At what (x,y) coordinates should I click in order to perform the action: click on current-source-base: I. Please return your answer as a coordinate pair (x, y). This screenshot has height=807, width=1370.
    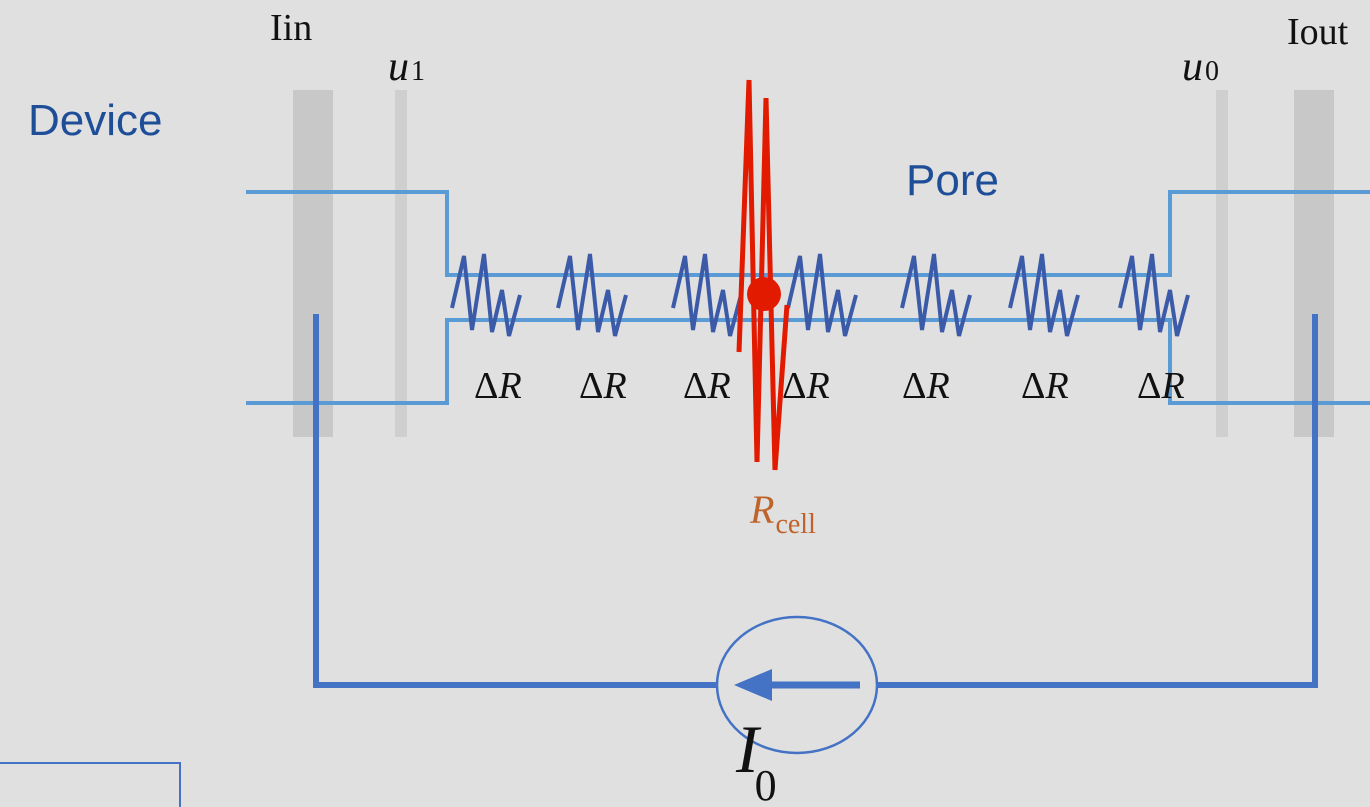
    Looking at the image, I should click on (748, 749).